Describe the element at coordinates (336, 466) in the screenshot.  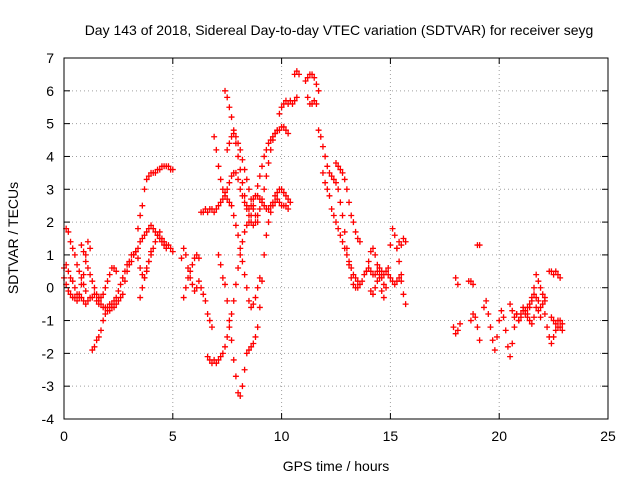
I see `x-axis-label: GPS time / hours` at that location.